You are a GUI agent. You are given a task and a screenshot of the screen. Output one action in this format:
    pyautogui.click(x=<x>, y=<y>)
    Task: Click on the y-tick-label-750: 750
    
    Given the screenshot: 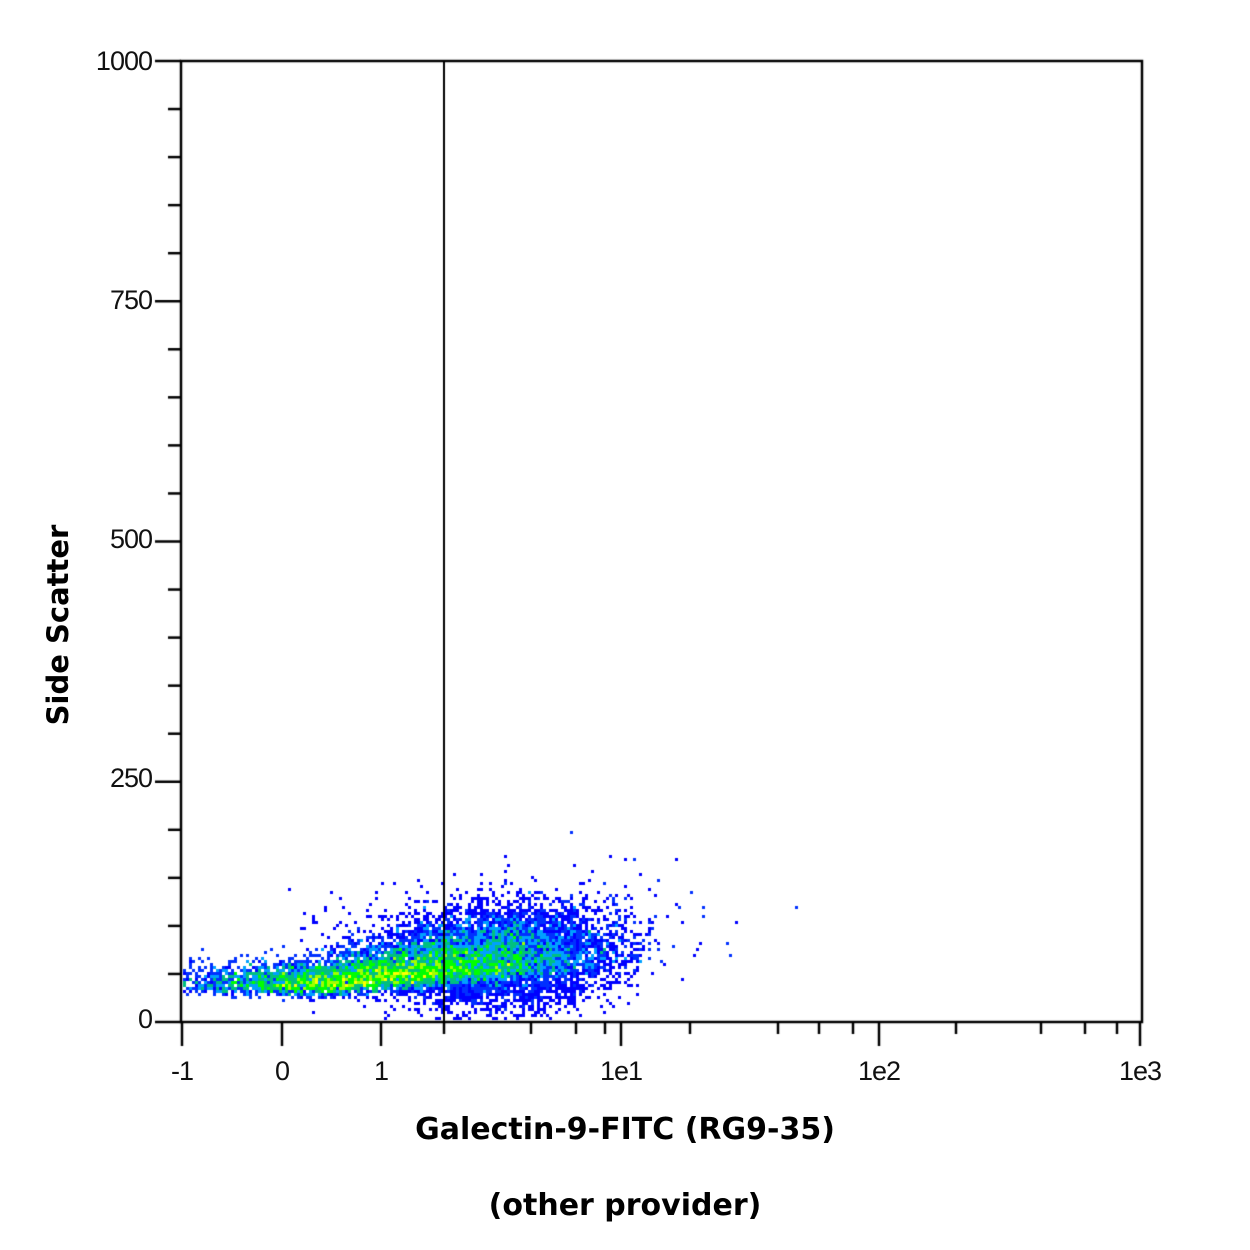 What is the action you would take?
    pyautogui.click(x=131, y=300)
    